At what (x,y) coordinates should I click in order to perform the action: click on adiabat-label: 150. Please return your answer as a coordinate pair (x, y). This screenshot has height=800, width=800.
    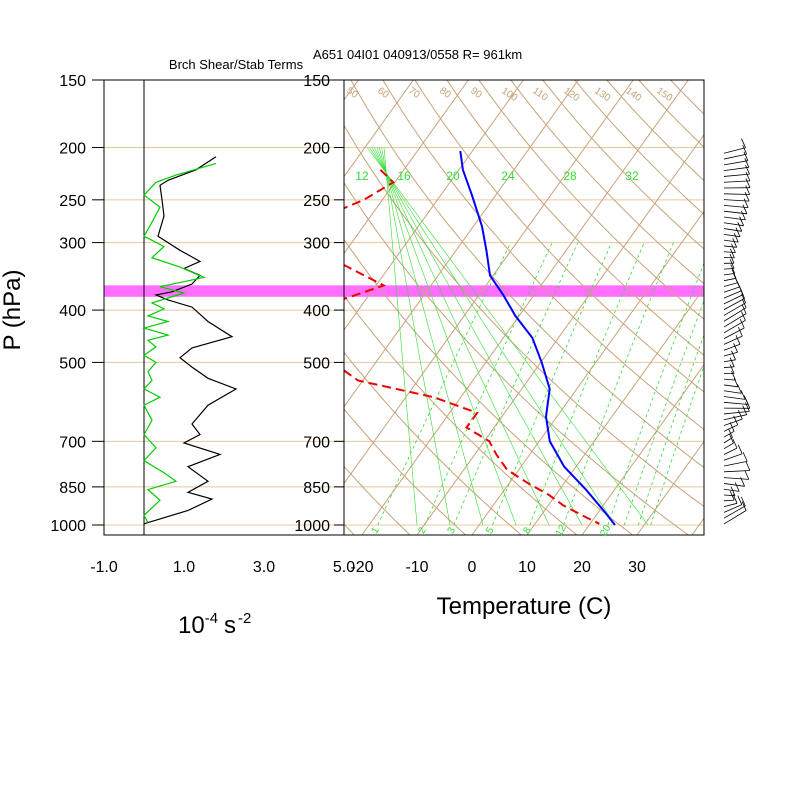
    Looking at the image, I should click on (664, 94).